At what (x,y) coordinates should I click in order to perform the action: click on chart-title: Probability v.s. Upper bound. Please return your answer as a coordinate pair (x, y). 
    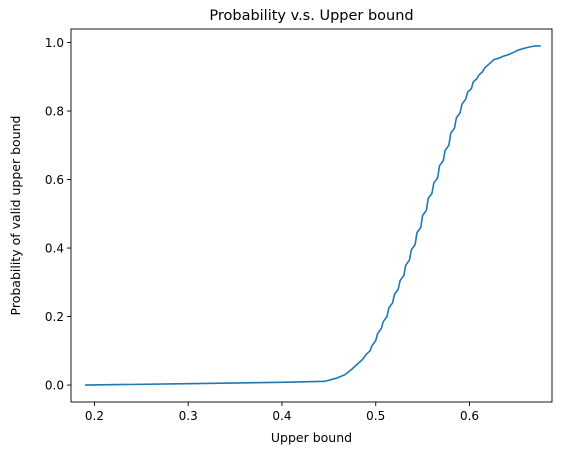
    Looking at the image, I should click on (311, 16).